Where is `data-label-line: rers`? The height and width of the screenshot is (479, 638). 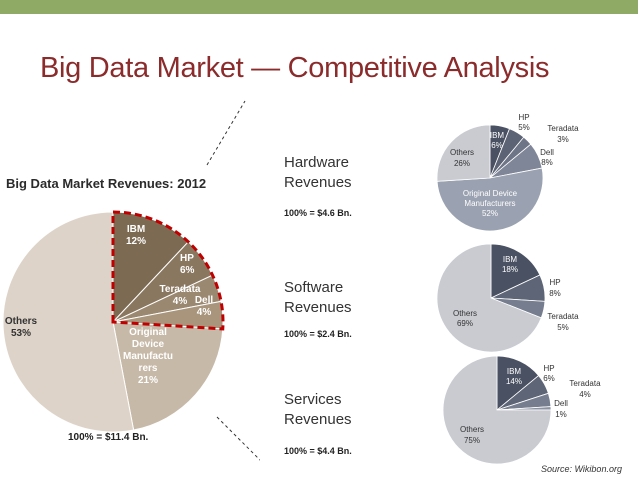 data-label-line: rers is located at coordinates (148, 368).